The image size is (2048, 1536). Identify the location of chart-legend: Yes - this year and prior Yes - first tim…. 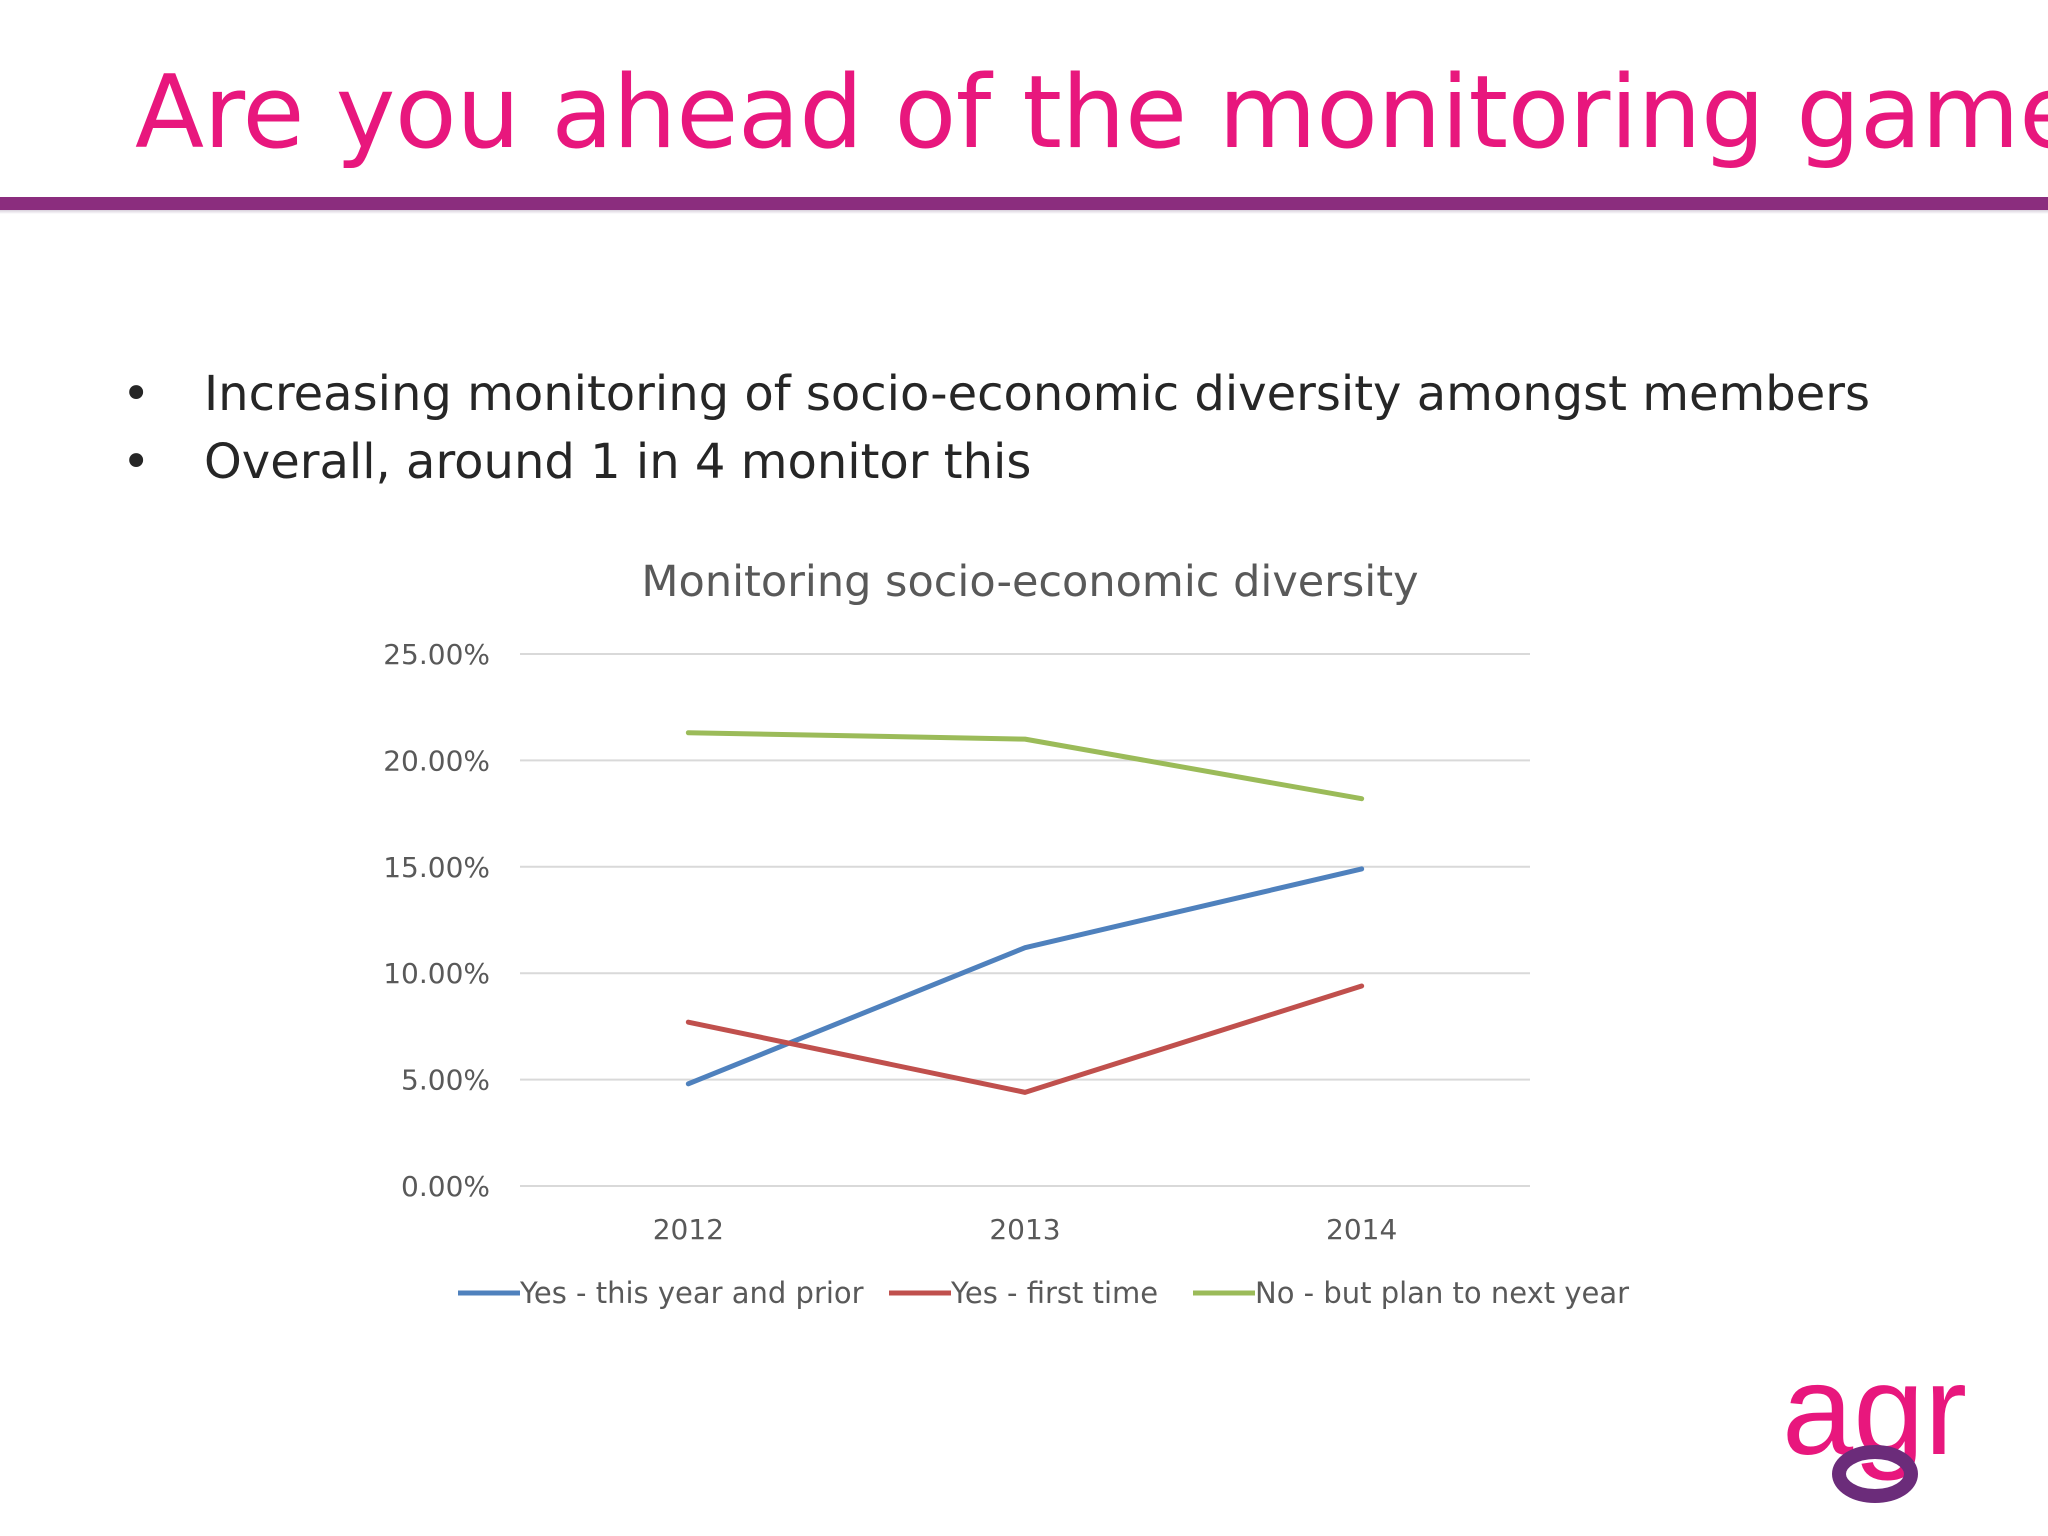
(1043, 1293).